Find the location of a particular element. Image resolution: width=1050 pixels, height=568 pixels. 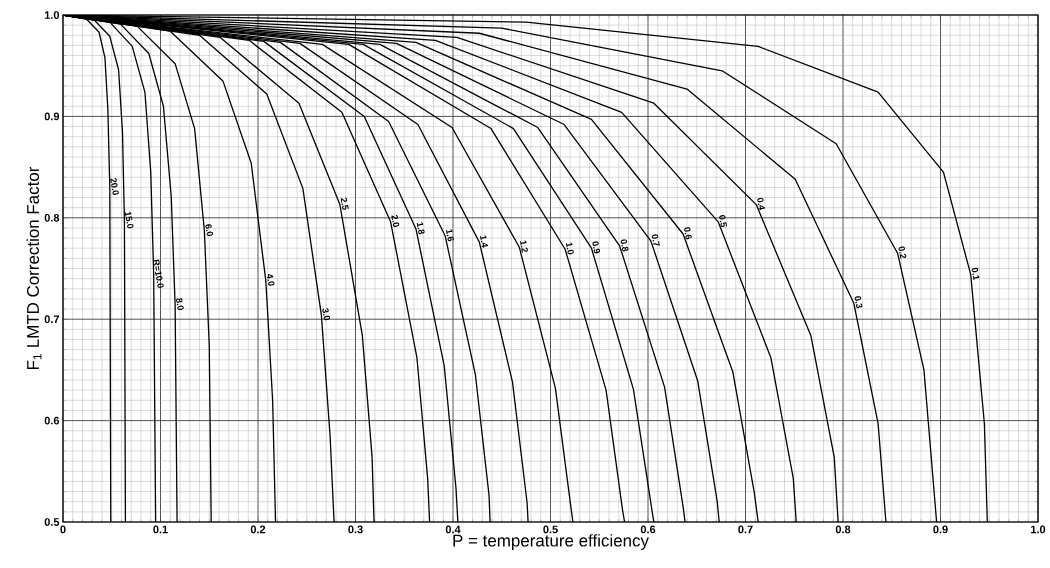

x-tick-label: 0.6 is located at coordinates (648, 529).